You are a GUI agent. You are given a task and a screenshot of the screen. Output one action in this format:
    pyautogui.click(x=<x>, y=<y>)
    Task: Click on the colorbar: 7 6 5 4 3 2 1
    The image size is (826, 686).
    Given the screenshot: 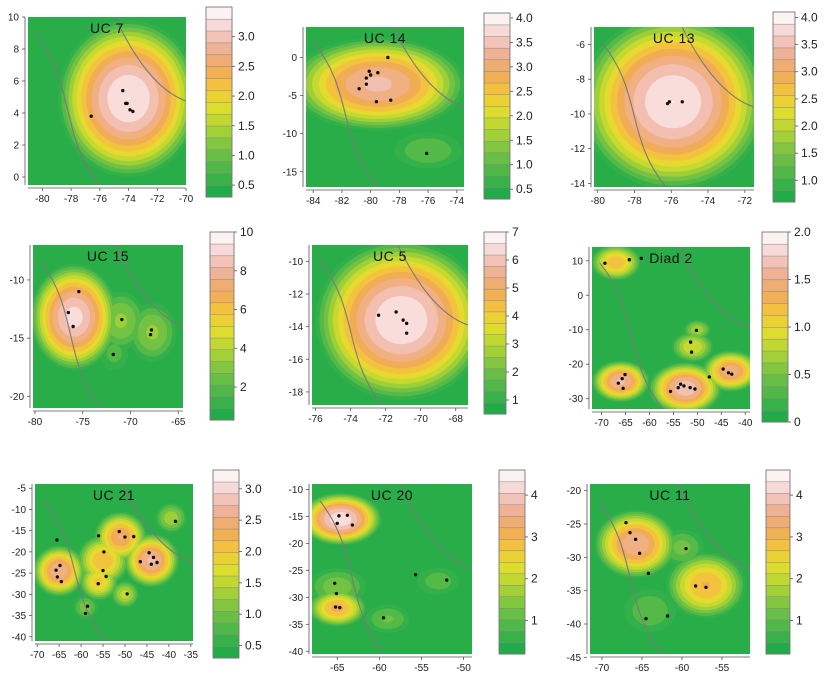 What is the action you would take?
    pyautogui.click(x=501, y=320)
    